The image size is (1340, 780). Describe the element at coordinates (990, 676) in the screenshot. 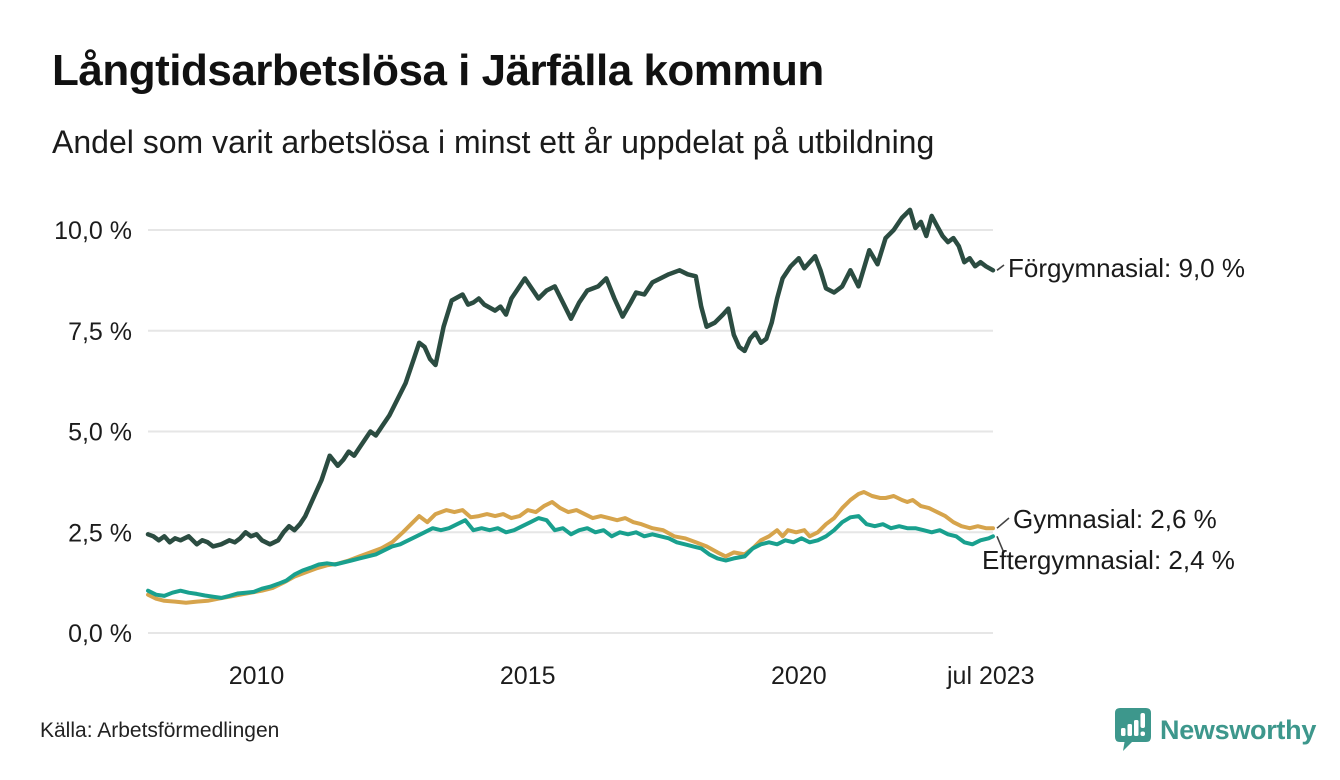

I see `x-tick-label: jul 2023` at that location.